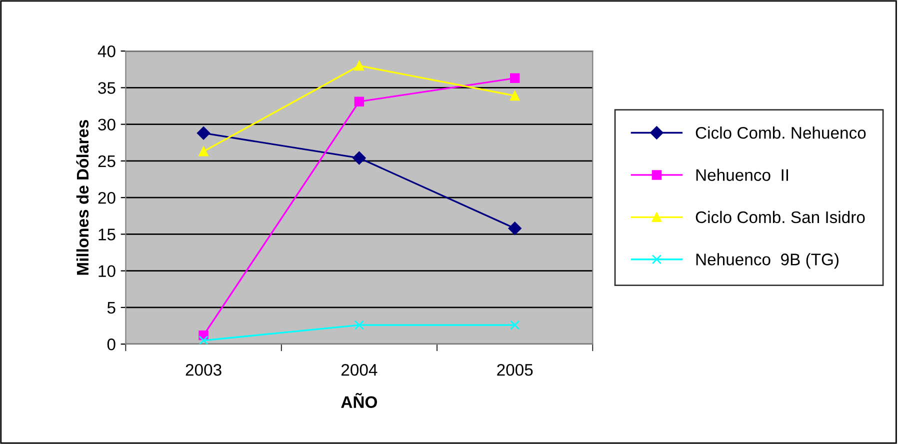 This screenshot has width=898, height=444. I want to click on y-tick-label: 5, so click(111, 308).